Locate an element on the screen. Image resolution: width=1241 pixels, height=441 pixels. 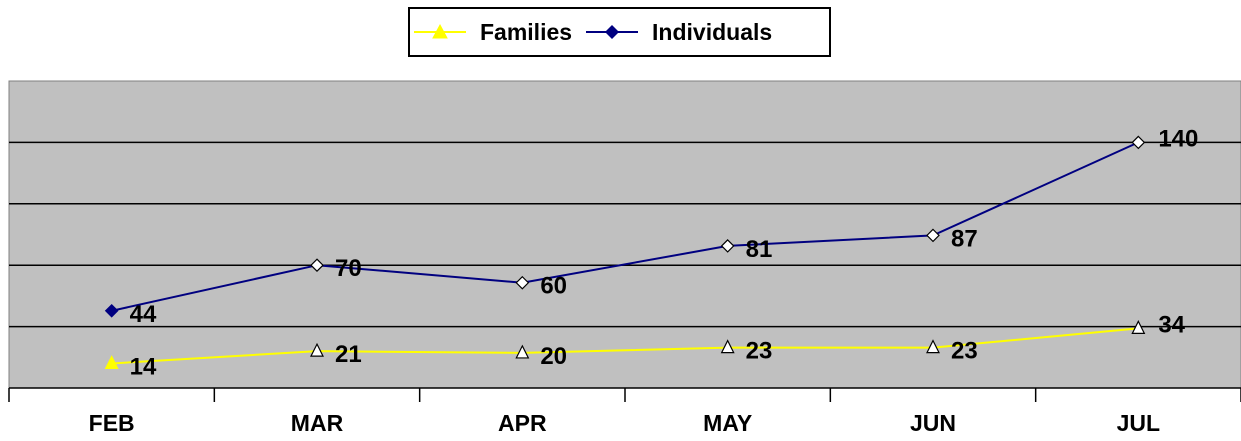
legend-item-families: Families is located at coordinates (496, 32).